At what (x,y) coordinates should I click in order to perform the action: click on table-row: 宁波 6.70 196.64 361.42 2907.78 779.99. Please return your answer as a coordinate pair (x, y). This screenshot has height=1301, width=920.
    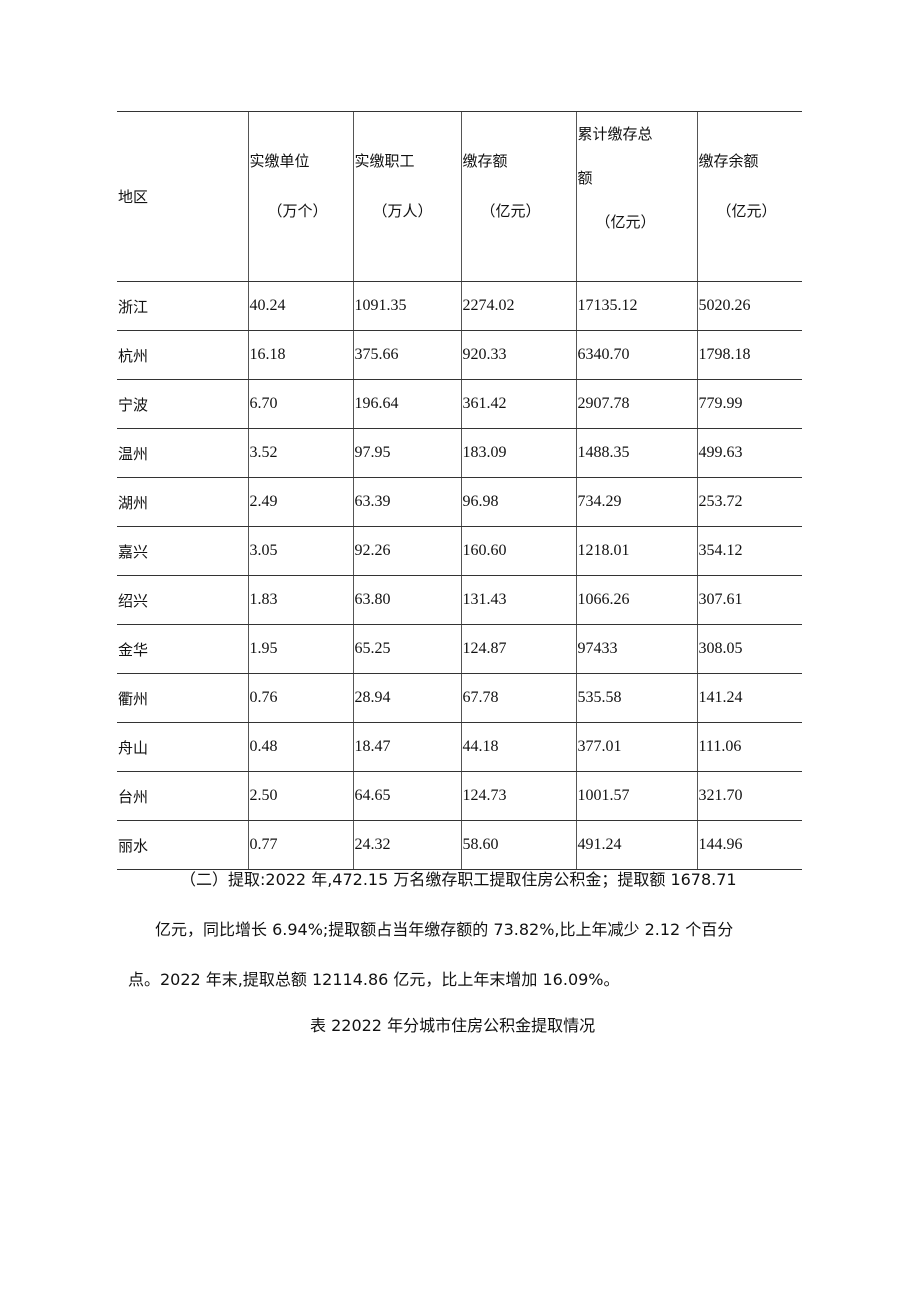
    Looking at the image, I should click on (459, 404).